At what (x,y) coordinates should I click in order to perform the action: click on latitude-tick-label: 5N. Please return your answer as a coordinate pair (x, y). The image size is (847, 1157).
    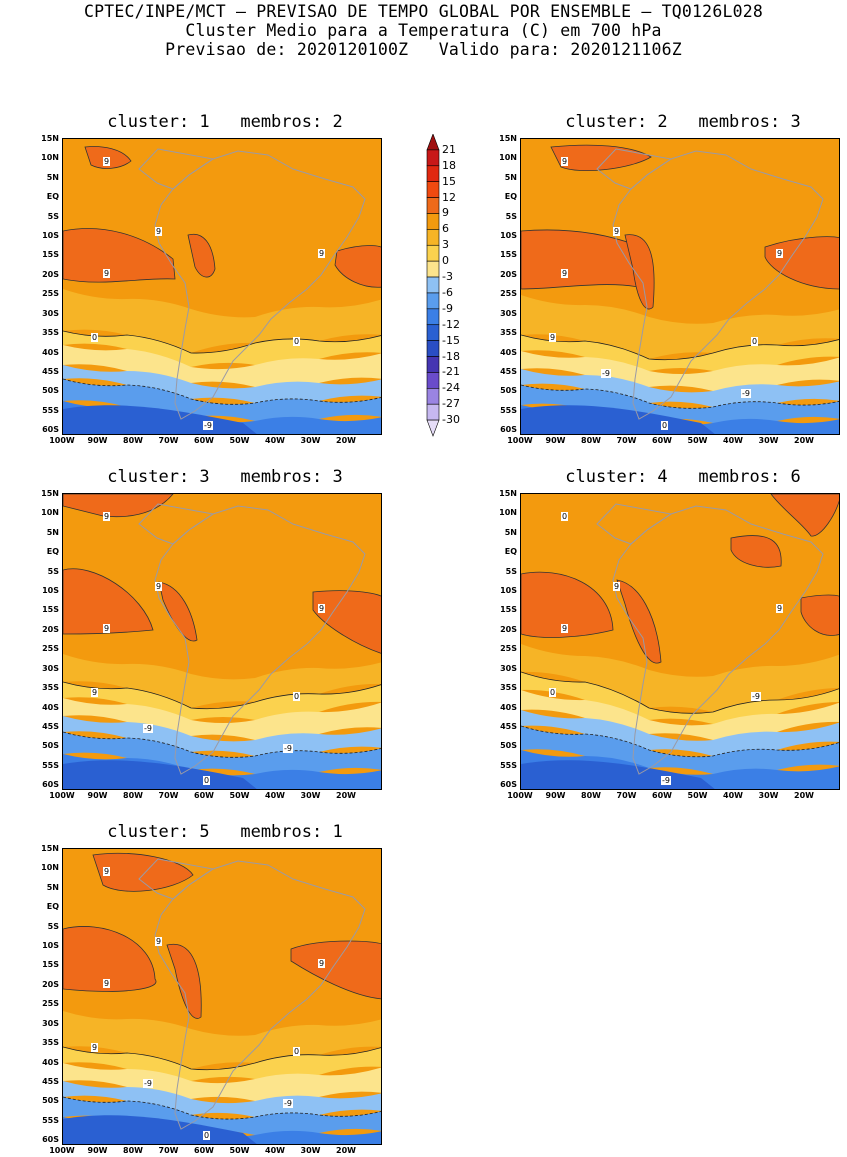
    Looking at the image, I should click on (510, 532).